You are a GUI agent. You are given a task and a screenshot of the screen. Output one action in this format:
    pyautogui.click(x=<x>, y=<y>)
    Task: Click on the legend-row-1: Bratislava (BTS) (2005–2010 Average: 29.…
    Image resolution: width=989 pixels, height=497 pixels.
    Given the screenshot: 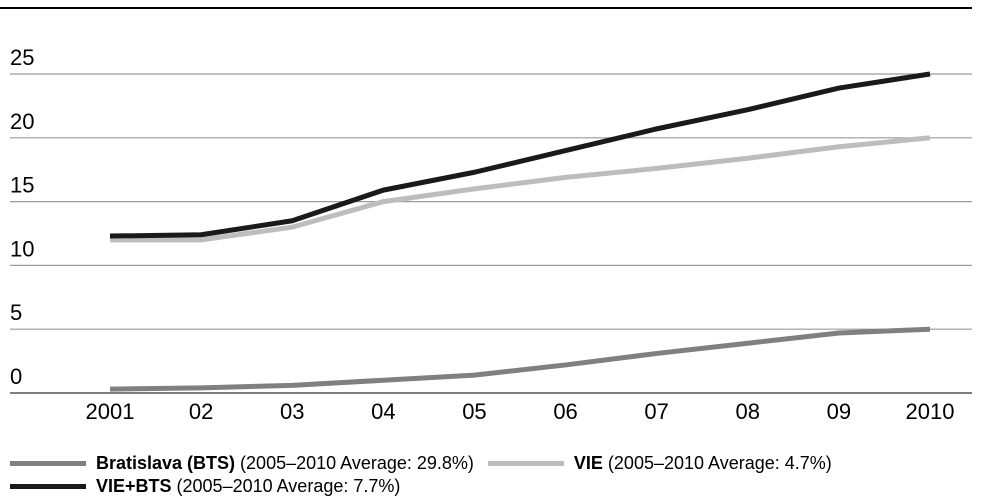 What is the action you would take?
    pyautogui.click(x=421, y=463)
    